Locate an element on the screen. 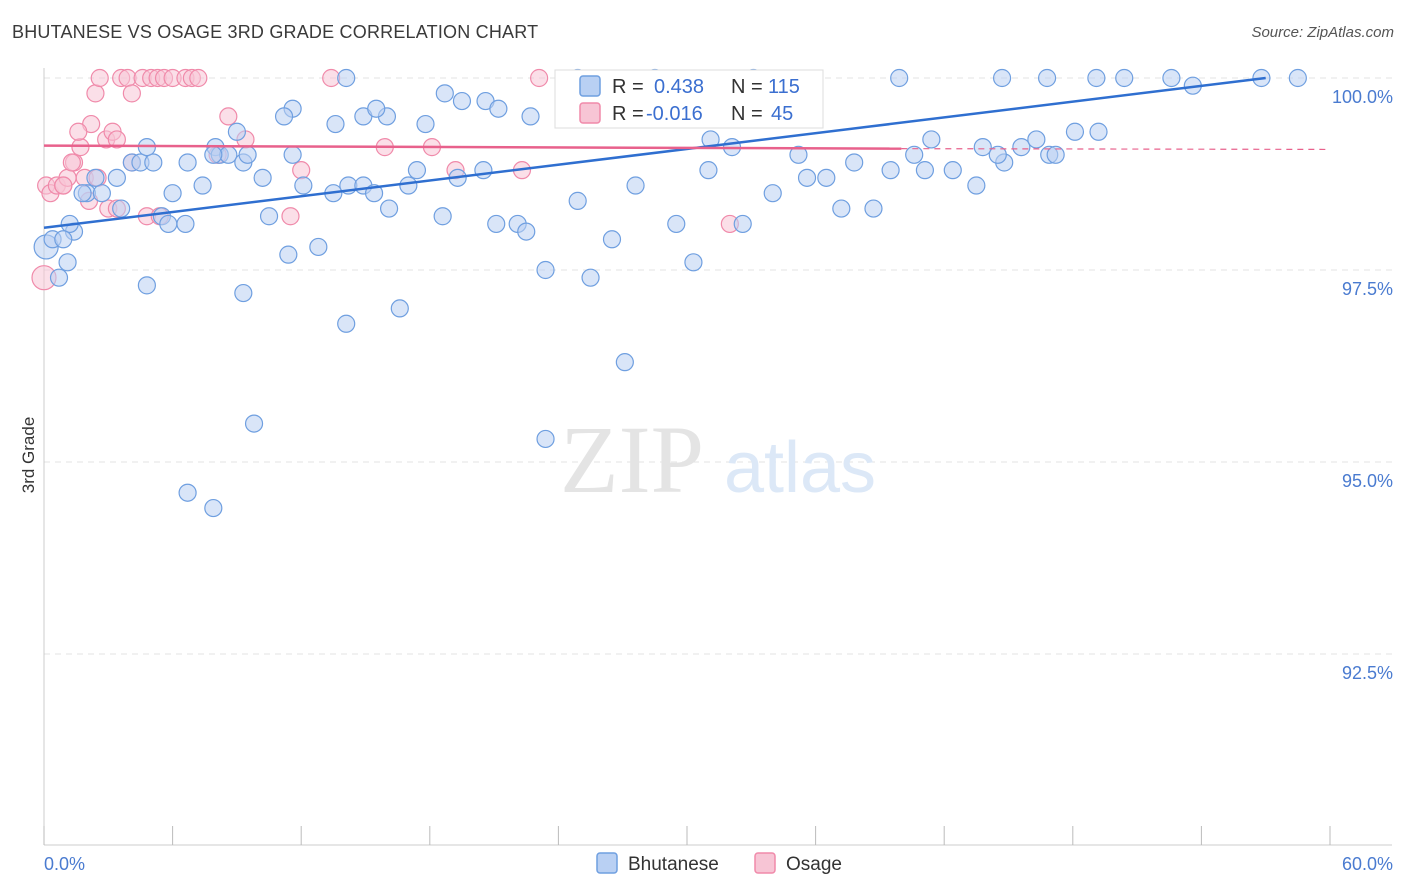 The width and height of the screenshot is (1406, 892). x-tick-label: 0.0% is located at coordinates (64, 864).